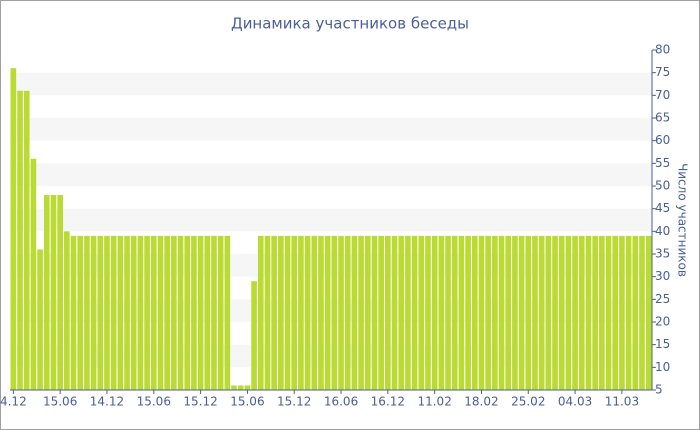 Image resolution: width=700 pixels, height=430 pixels. I want to click on y-tick-label: 70, so click(662, 95).